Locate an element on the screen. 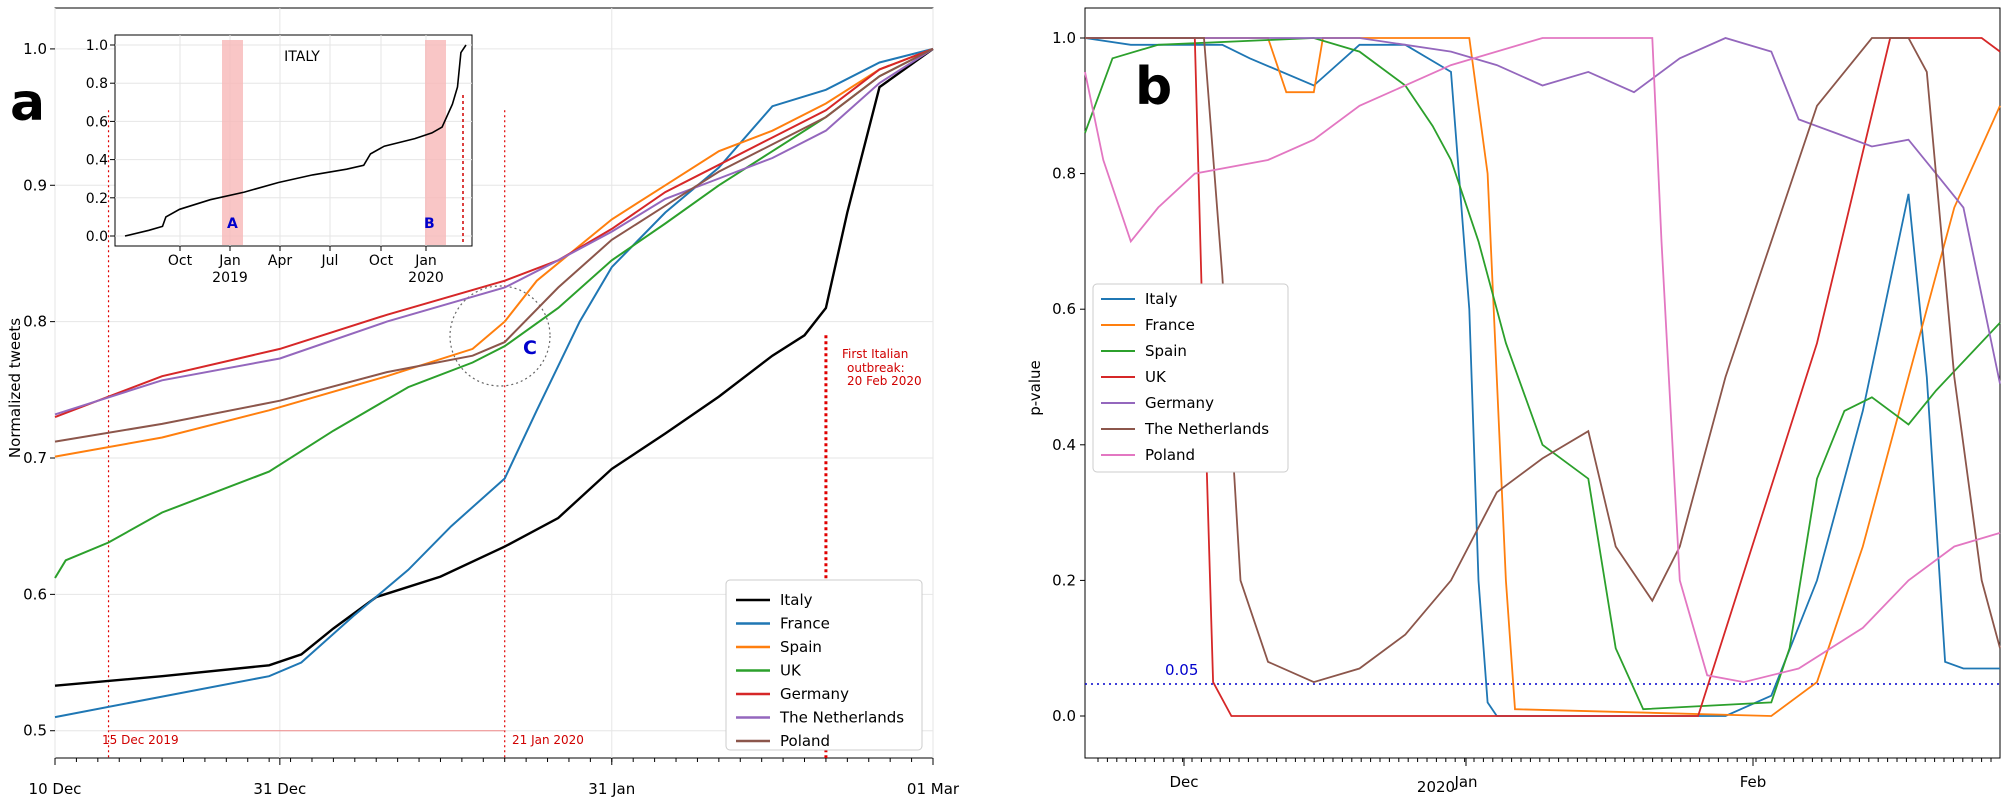  panel-a-y-ticks: 0.5 0.6 0.7 0.8 0.9 1.0 is located at coordinates (39, 390).